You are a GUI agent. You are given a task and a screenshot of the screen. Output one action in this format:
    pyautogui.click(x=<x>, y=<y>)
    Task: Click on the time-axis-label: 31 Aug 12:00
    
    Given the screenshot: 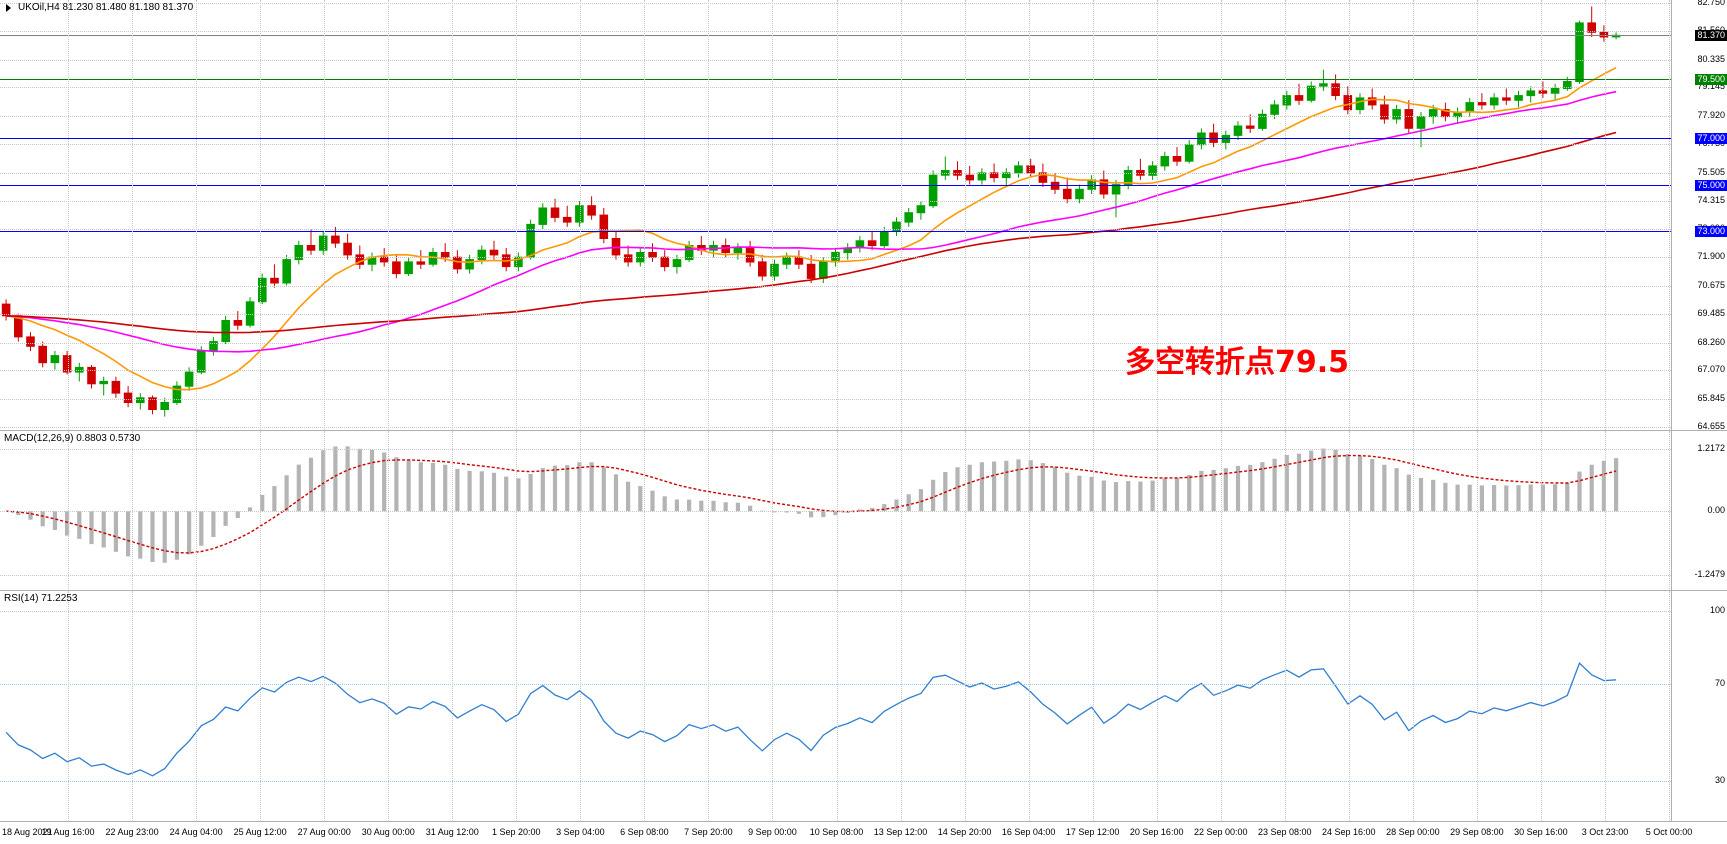 What is the action you would take?
    pyautogui.click(x=452, y=832)
    